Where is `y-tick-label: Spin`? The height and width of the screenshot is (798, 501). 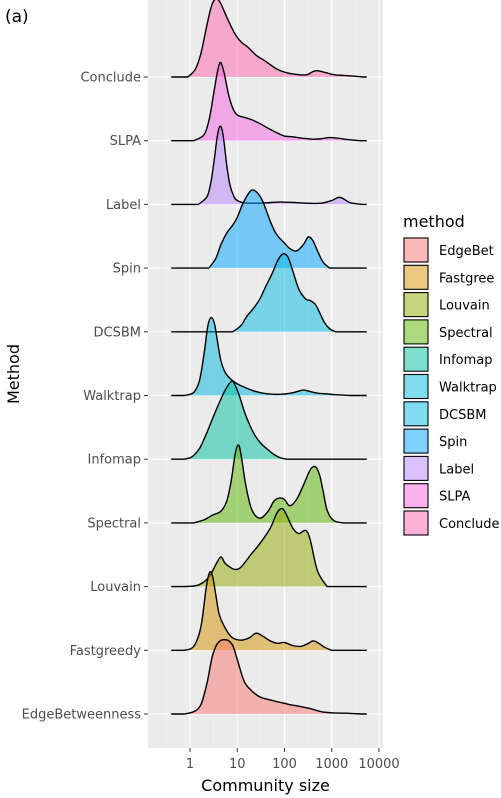
y-tick-label: Spin is located at coordinates (127, 269).